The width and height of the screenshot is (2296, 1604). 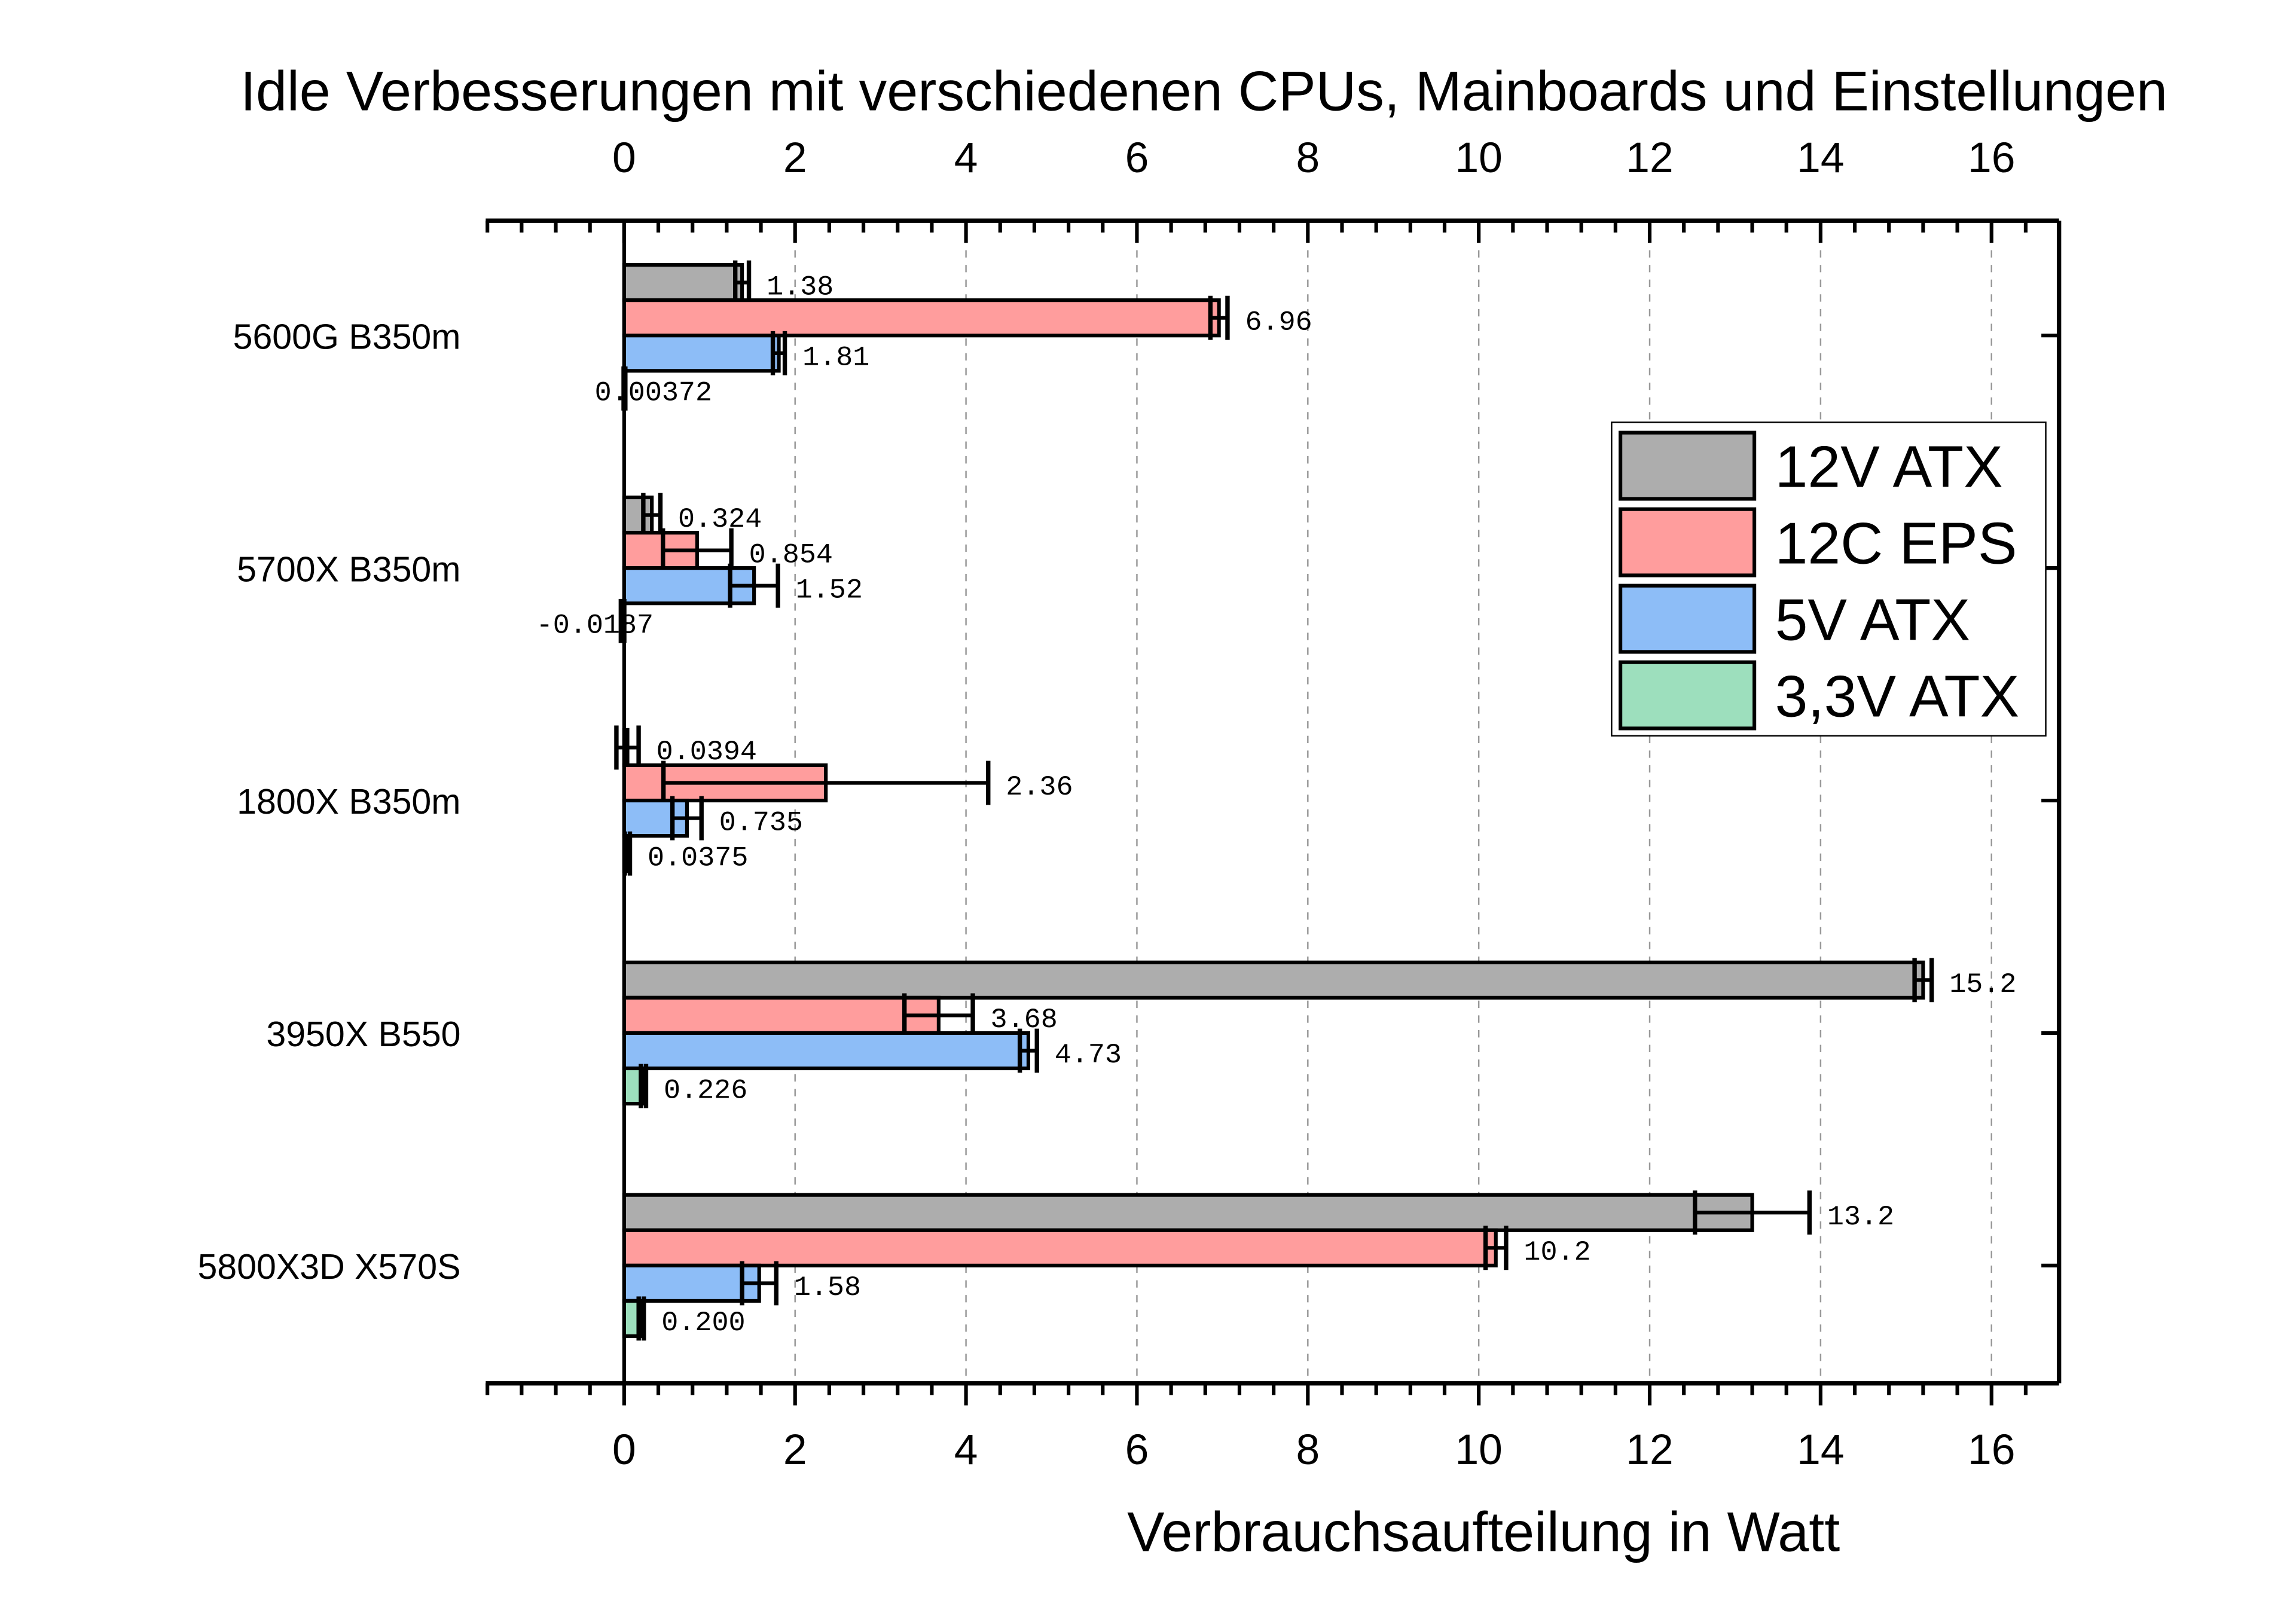 What do you see at coordinates (966, 1450) in the screenshot?
I see `bottom-tick-label: 4` at bounding box center [966, 1450].